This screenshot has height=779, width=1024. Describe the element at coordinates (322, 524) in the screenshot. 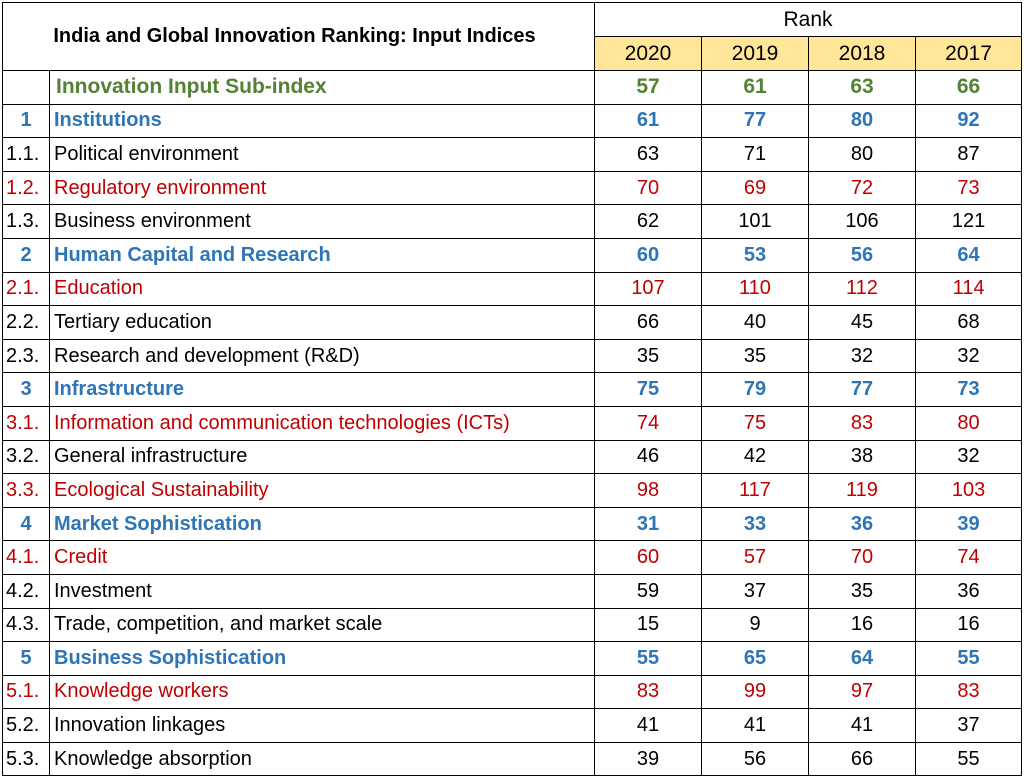

I see `row-label: Market Sophistication` at that location.